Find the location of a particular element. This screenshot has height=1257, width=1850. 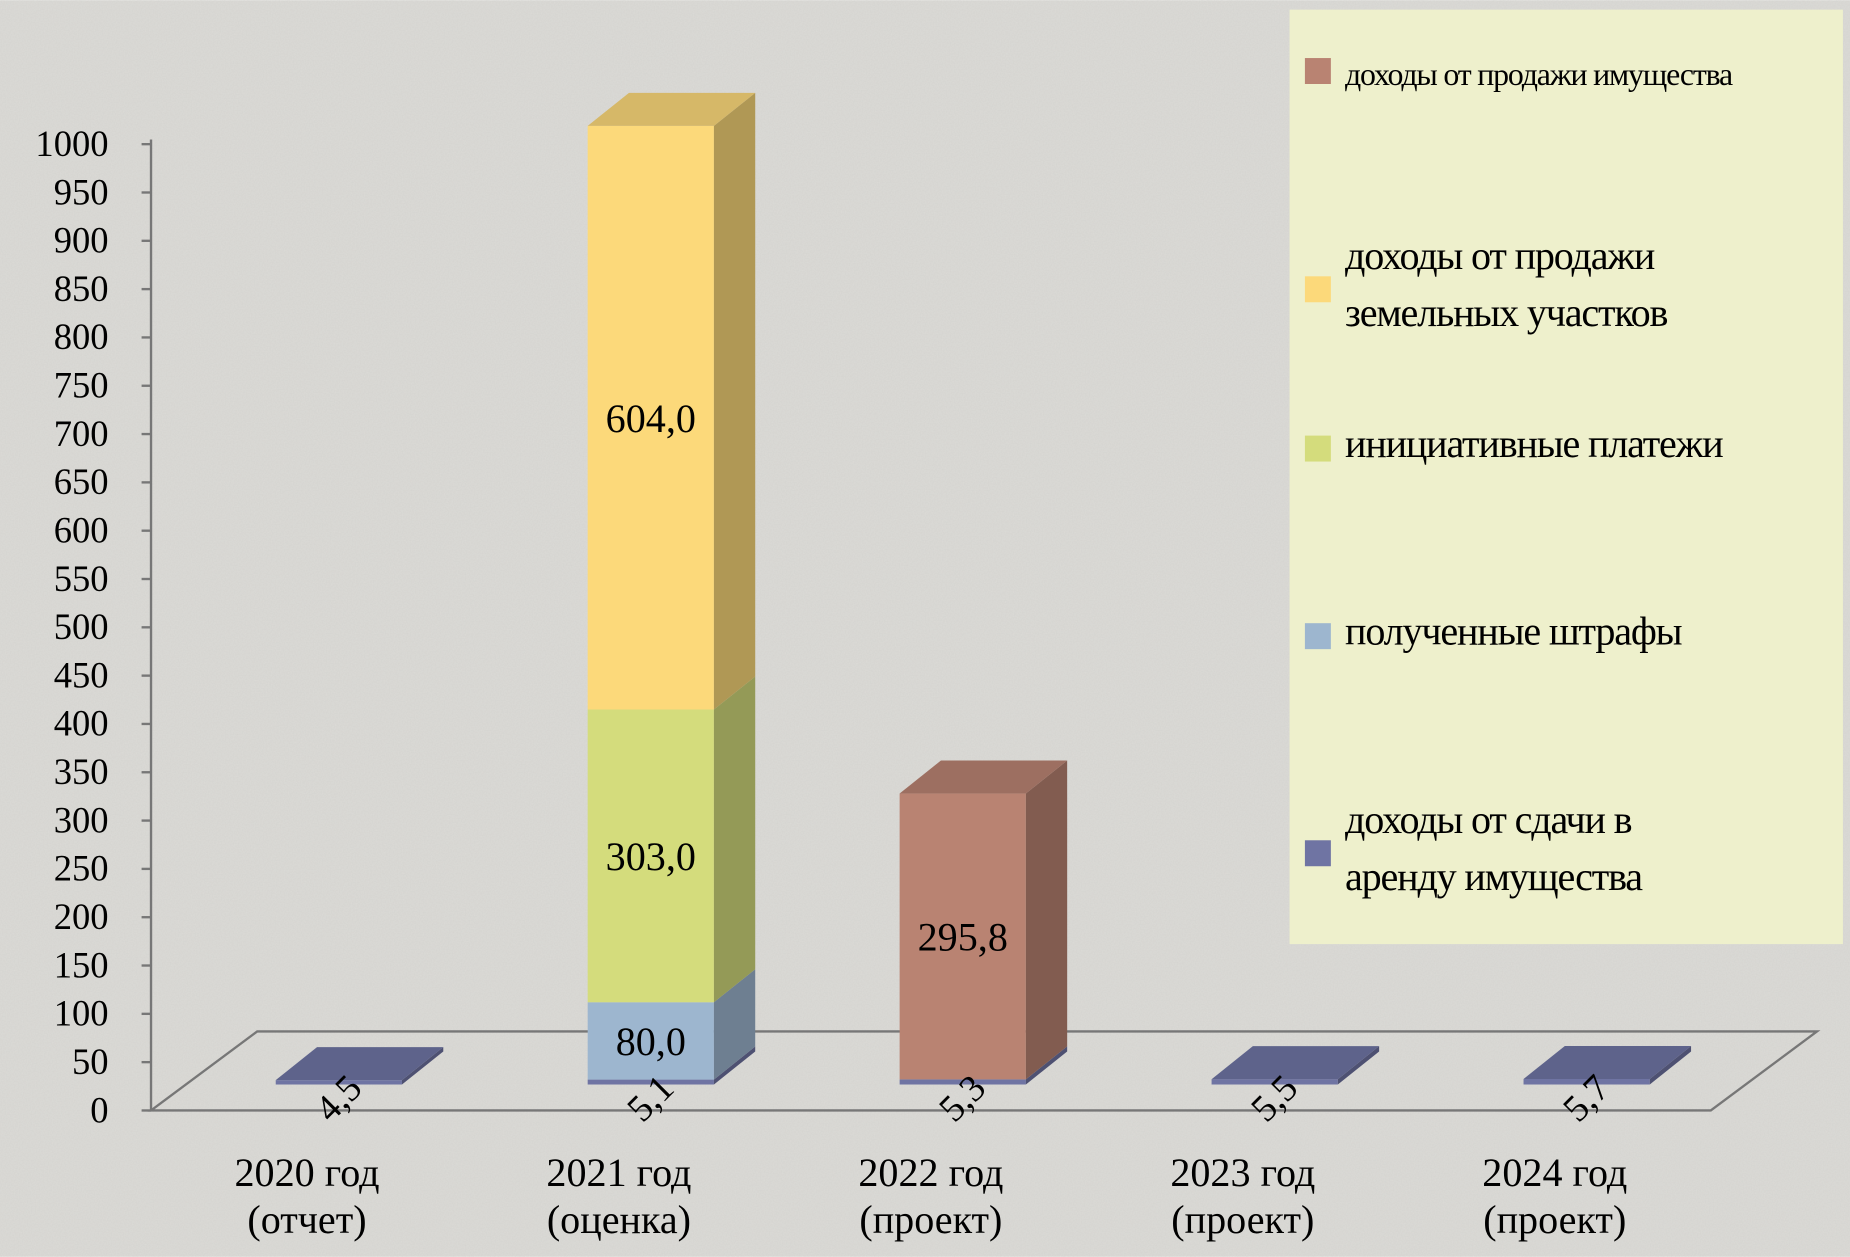

data-label: 295,8 is located at coordinates (963, 937).